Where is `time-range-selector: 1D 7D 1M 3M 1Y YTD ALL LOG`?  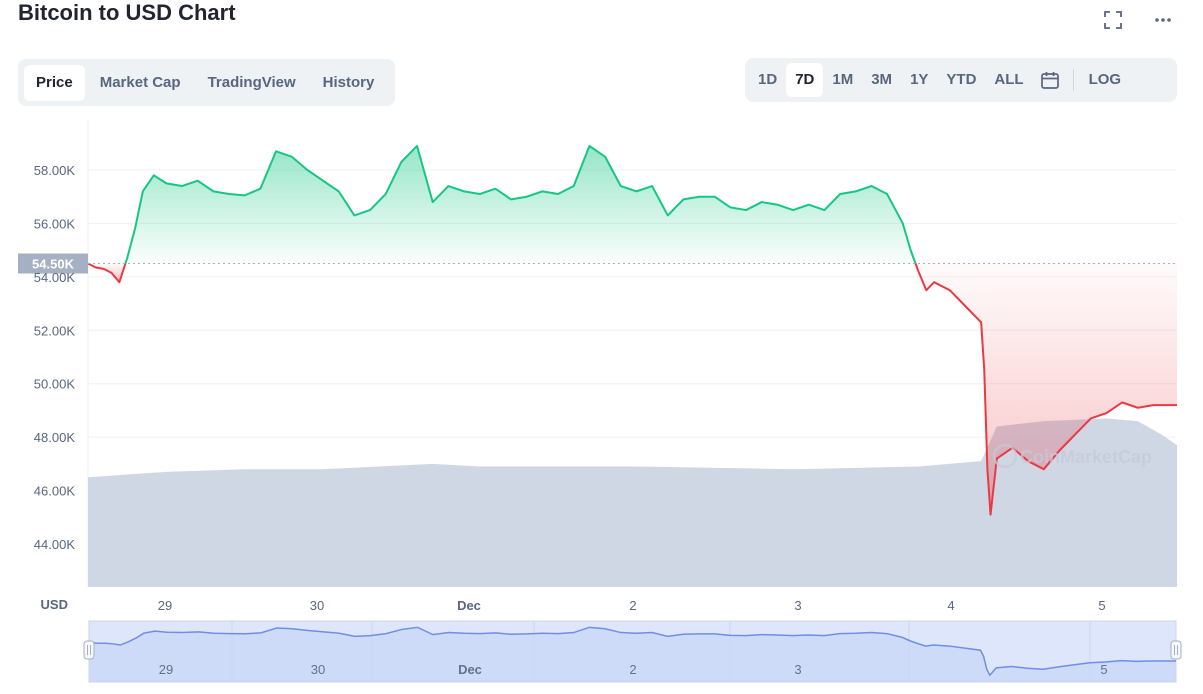
time-range-selector: 1D 7D 1M 3M 1Y YTD ALL LOG is located at coordinates (961, 80).